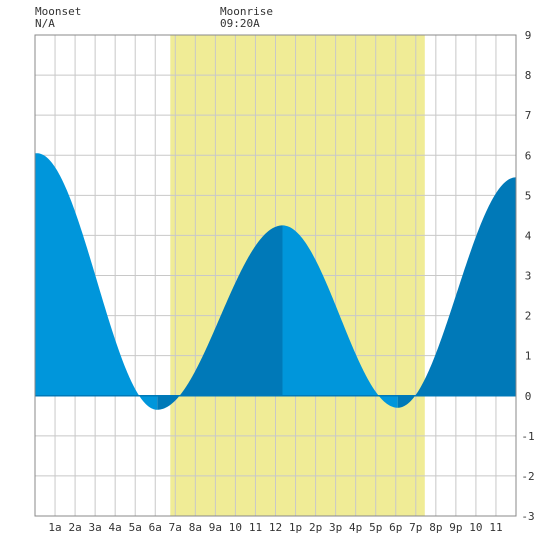 This screenshot has height=550, width=550. What do you see at coordinates (528, 155) in the screenshot?
I see `y-tick-label: 6` at bounding box center [528, 155].